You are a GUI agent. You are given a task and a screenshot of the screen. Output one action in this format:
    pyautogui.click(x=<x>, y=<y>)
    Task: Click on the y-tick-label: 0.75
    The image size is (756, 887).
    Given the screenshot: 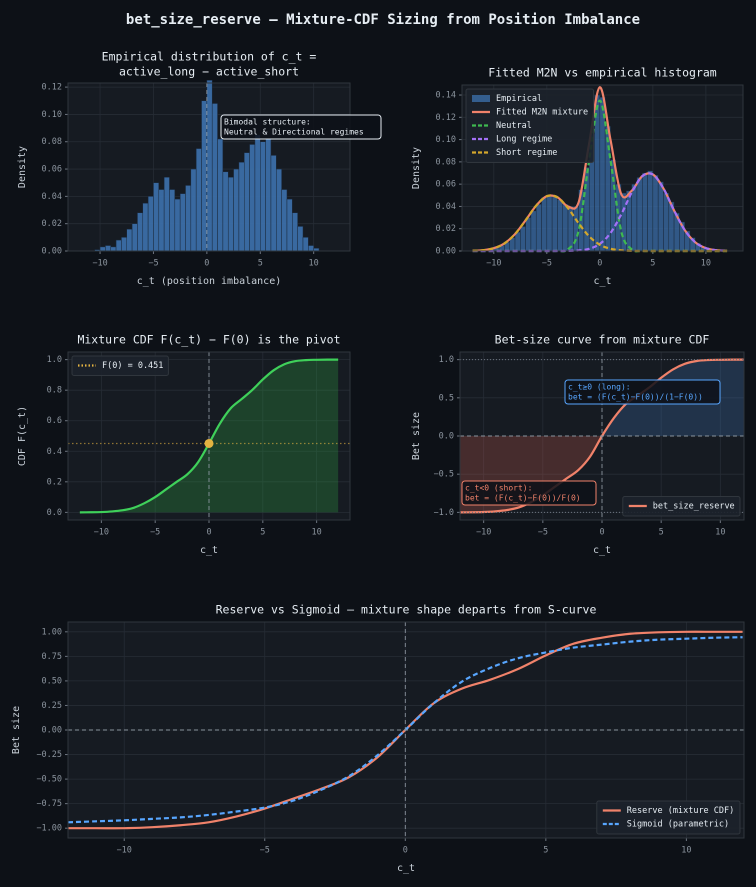 What is the action you would take?
    pyautogui.click(x=52, y=657)
    